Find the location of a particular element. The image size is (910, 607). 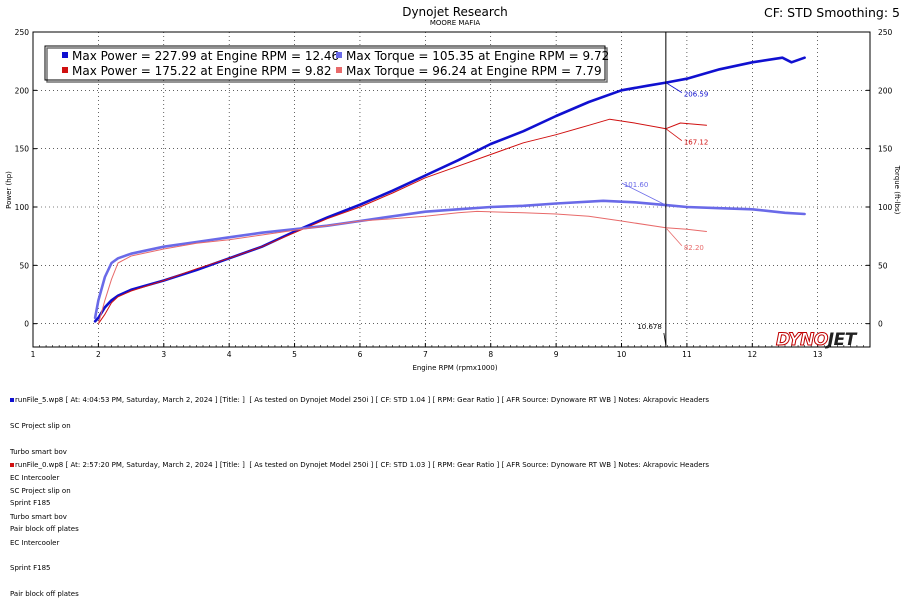

chart-title: Dynojet Research is located at coordinates (455, 12).